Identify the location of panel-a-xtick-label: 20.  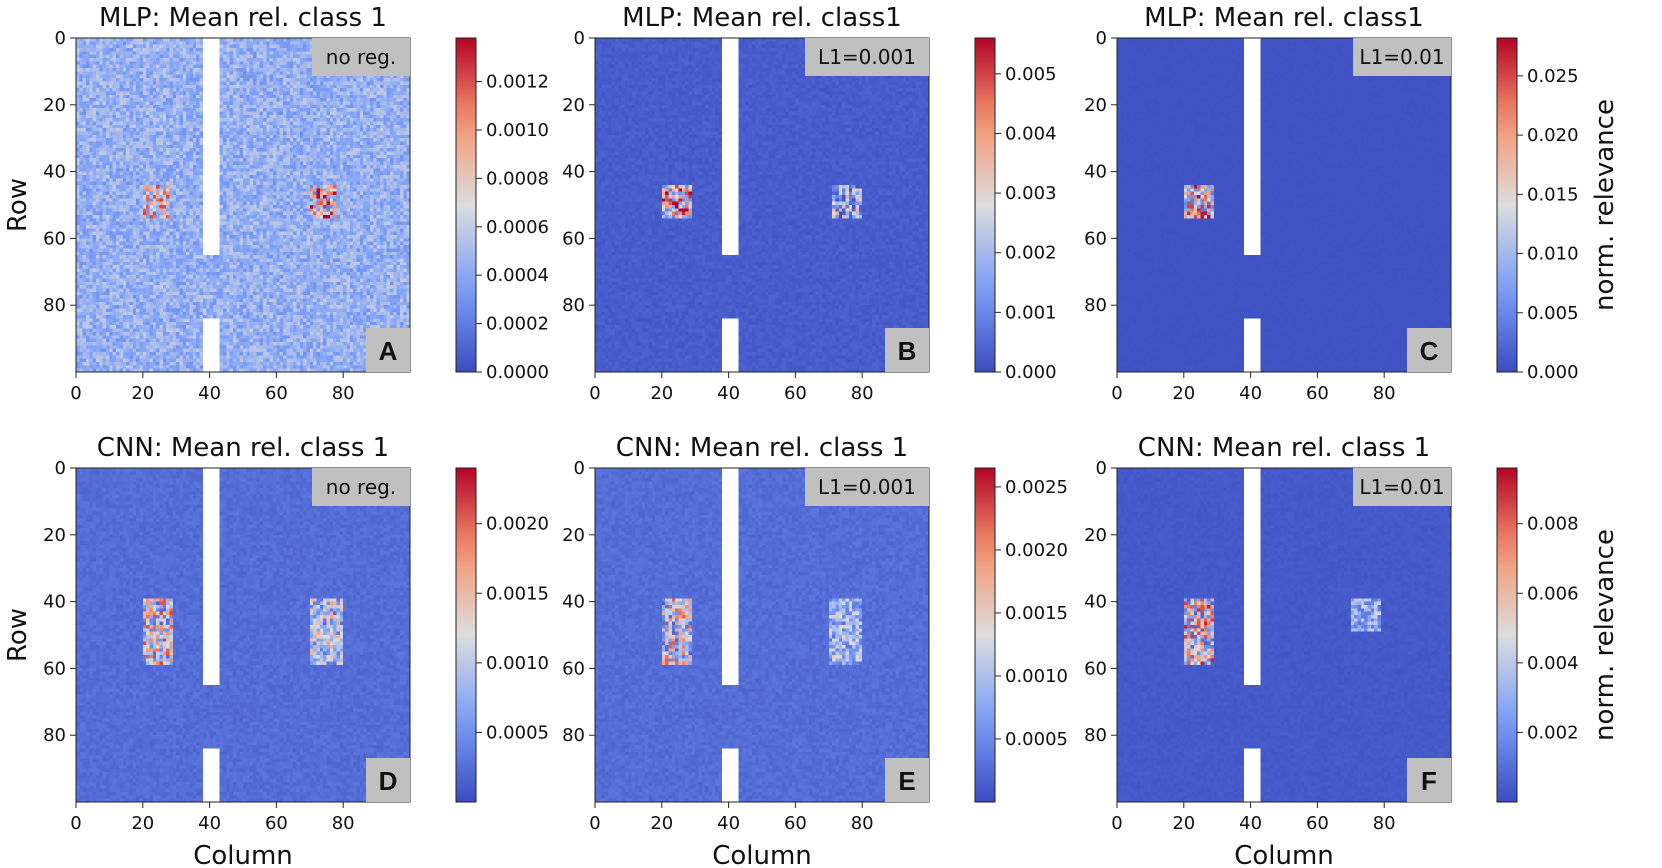
(142, 393).